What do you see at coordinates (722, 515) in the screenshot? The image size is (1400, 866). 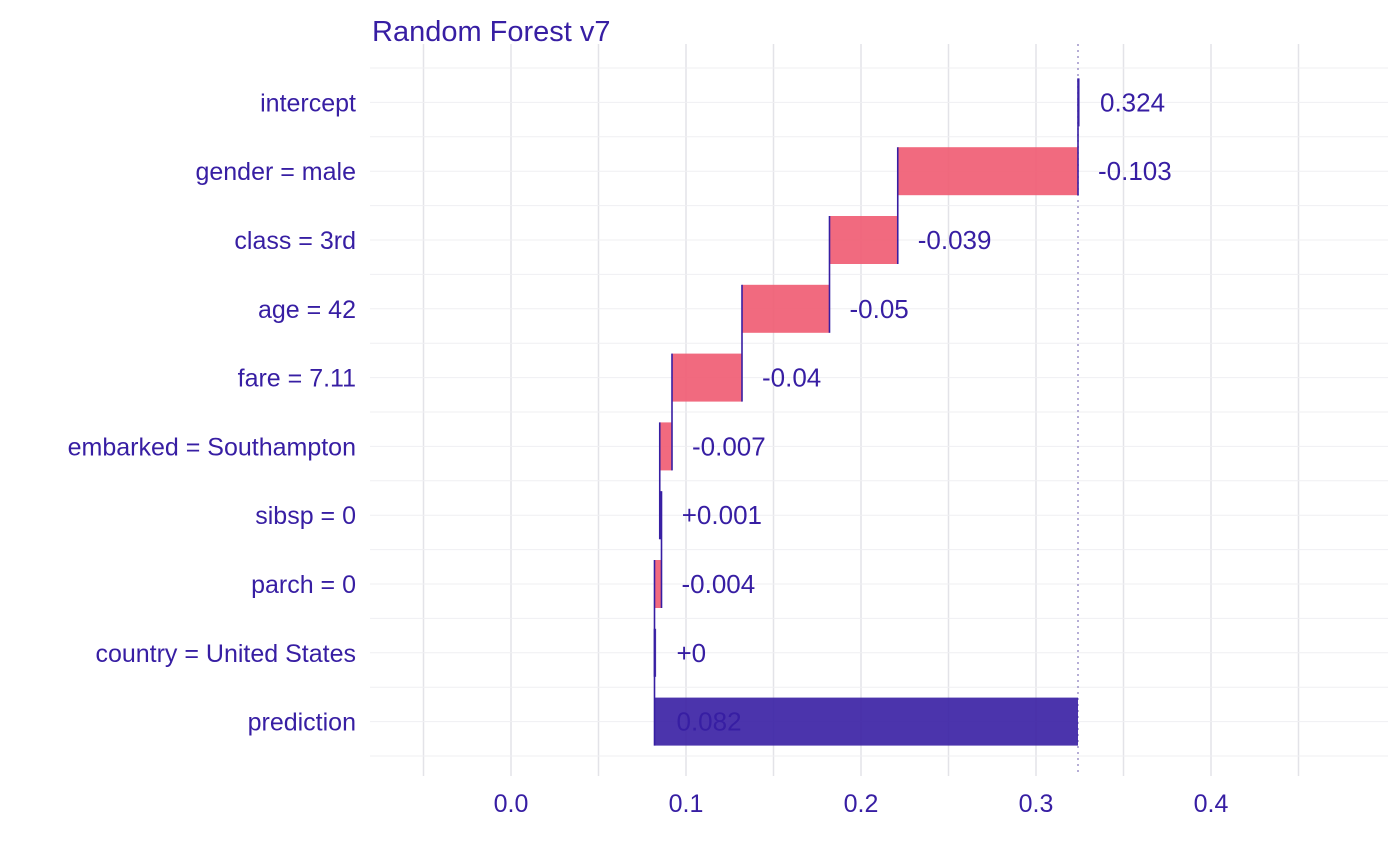 I see `data-label: +0.001` at bounding box center [722, 515].